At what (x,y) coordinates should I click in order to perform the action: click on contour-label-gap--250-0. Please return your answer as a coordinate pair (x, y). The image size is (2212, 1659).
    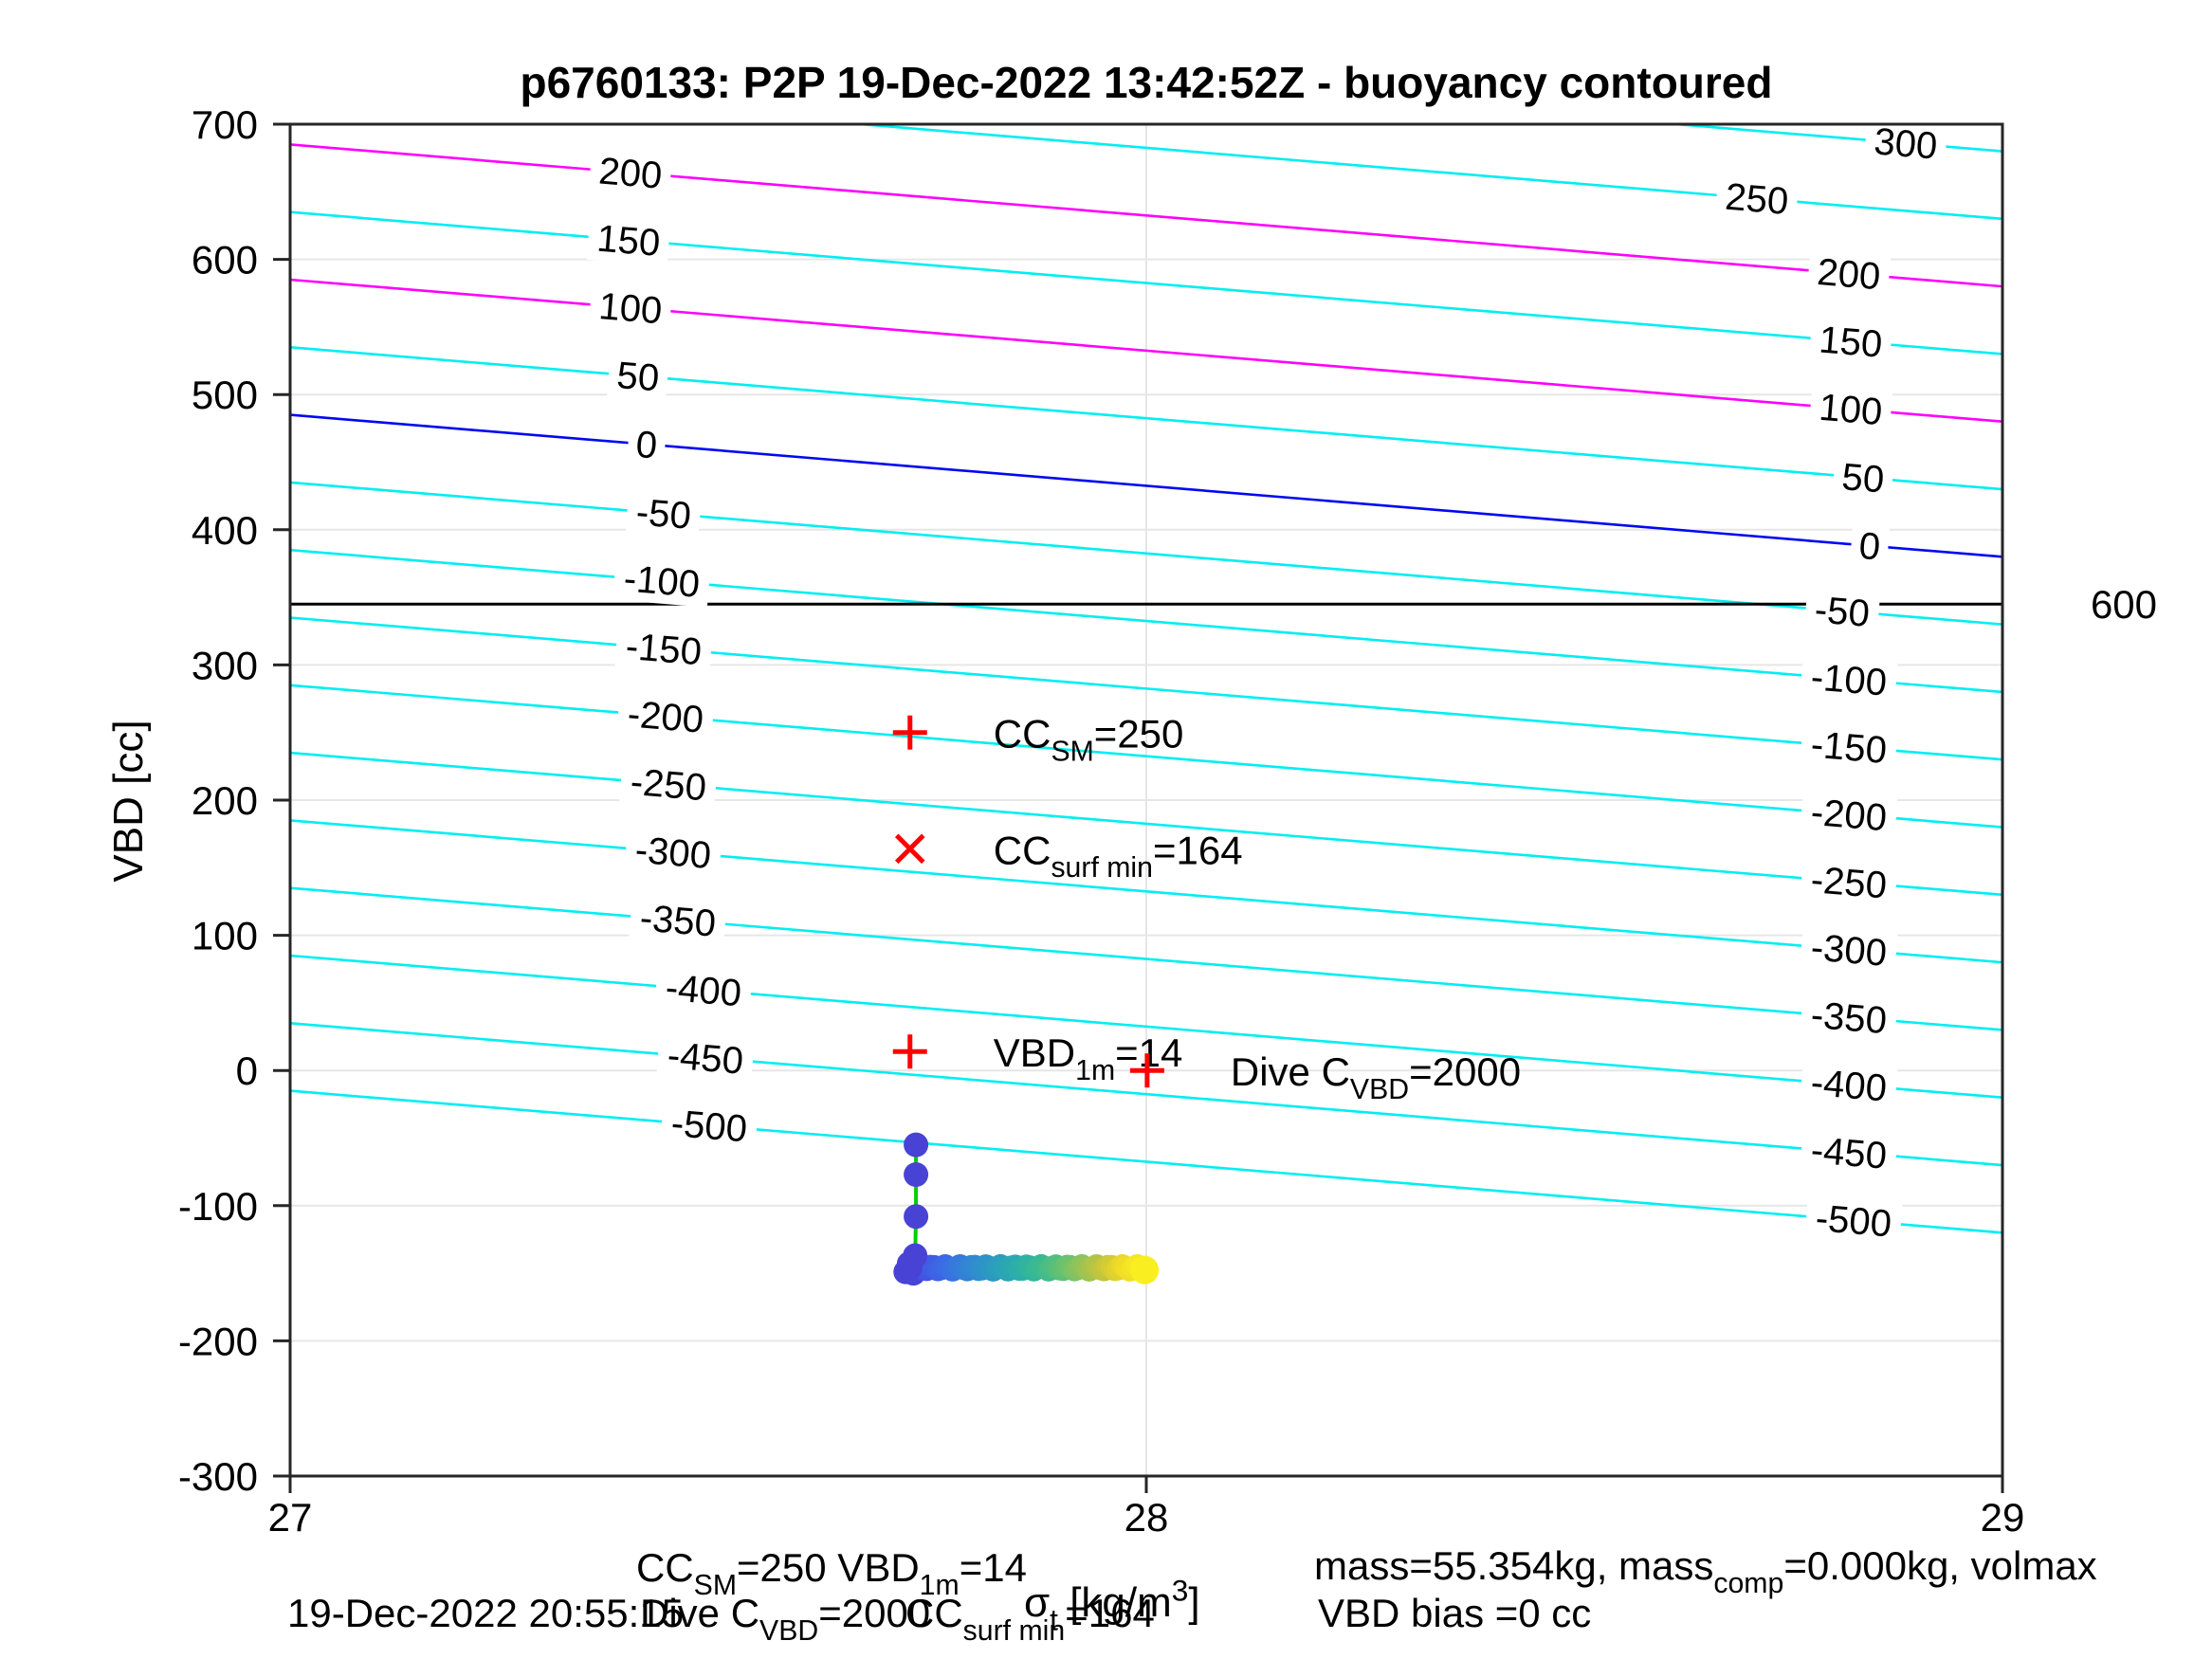
    Looking at the image, I should click on (668, 784).